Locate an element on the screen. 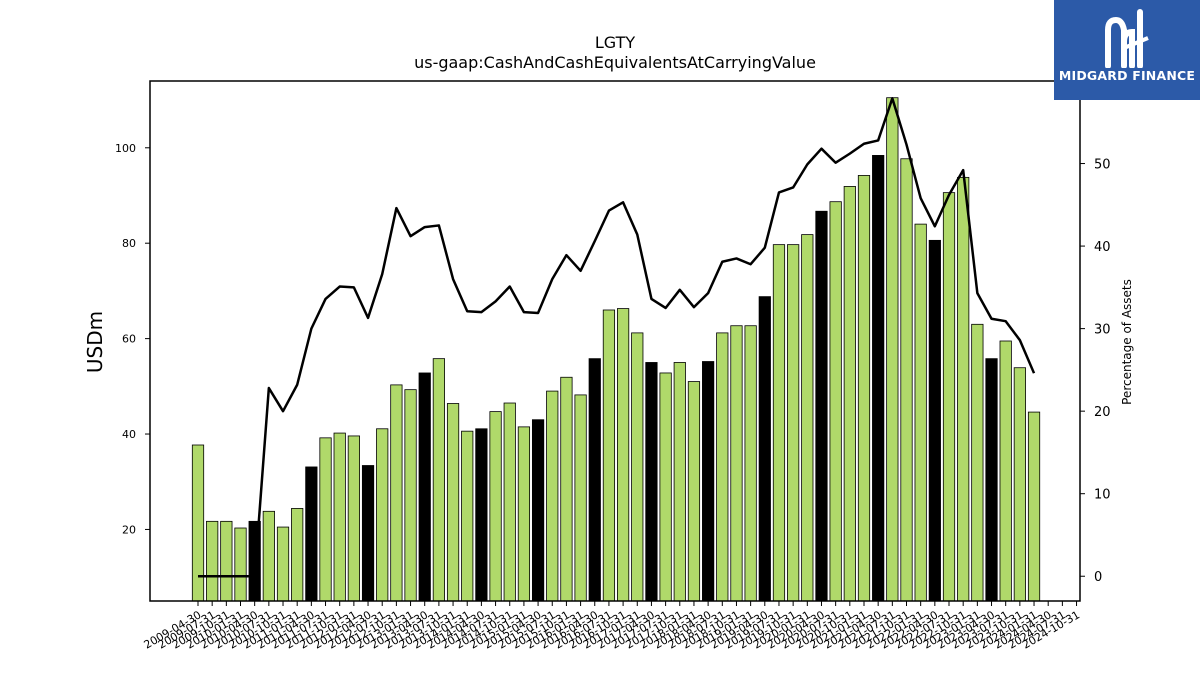 The image size is (1200, 679). midgard-m-logo-icon is located at coordinates (1127, 38).